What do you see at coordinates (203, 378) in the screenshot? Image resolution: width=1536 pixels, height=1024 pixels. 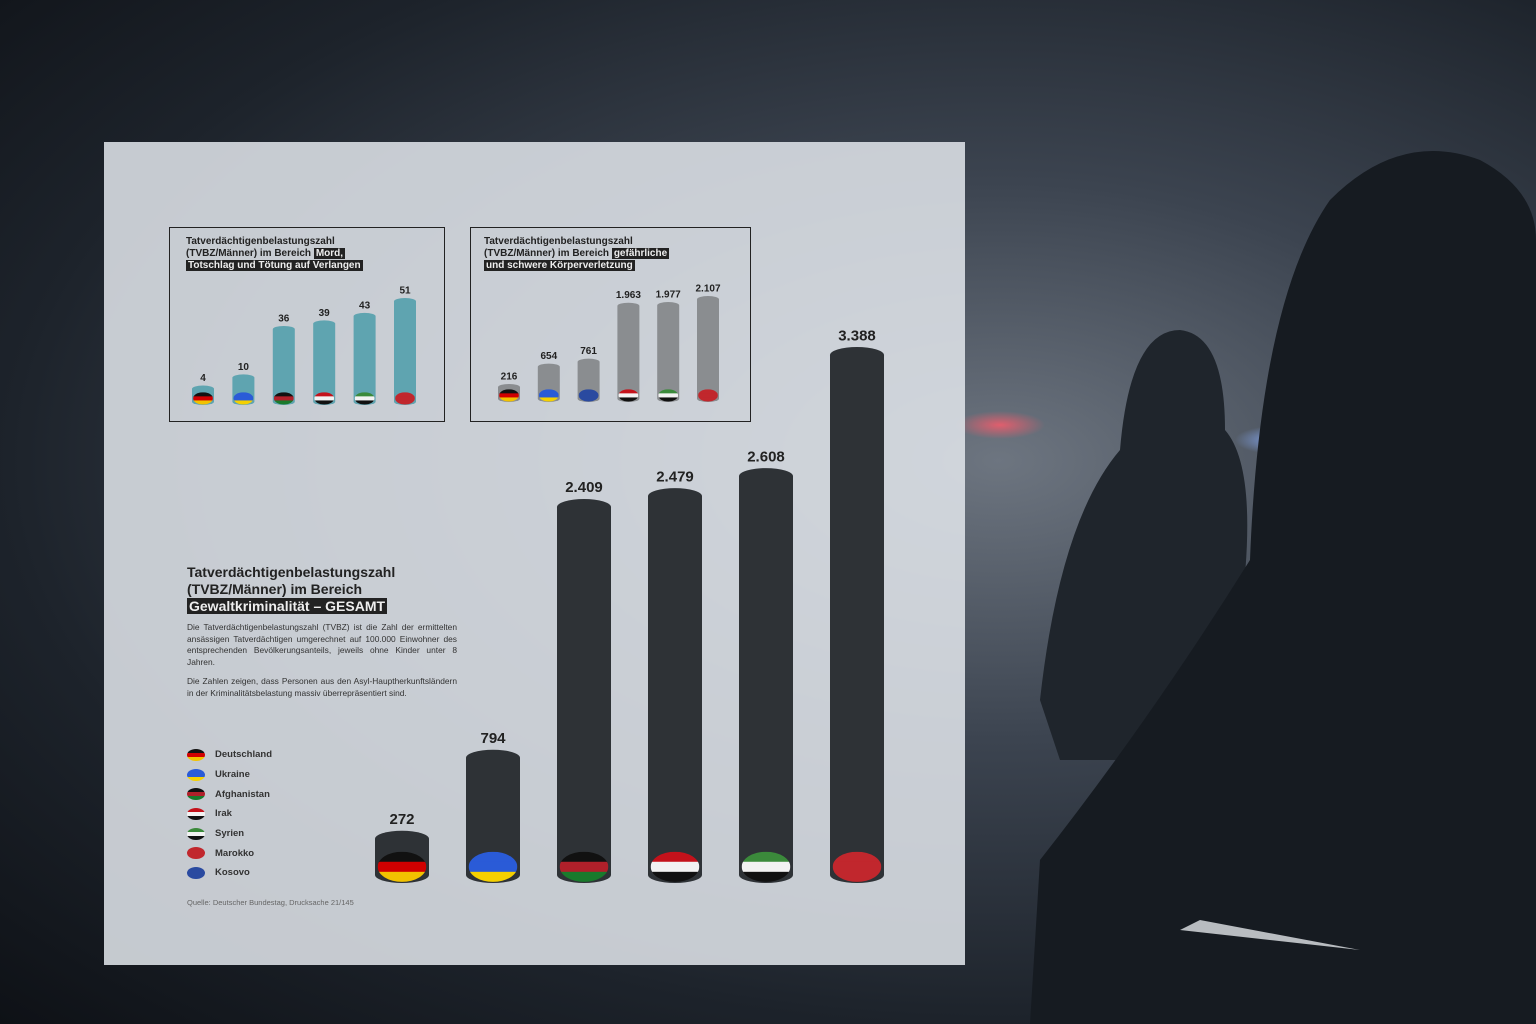 I see `data-label: 4` at bounding box center [203, 378].